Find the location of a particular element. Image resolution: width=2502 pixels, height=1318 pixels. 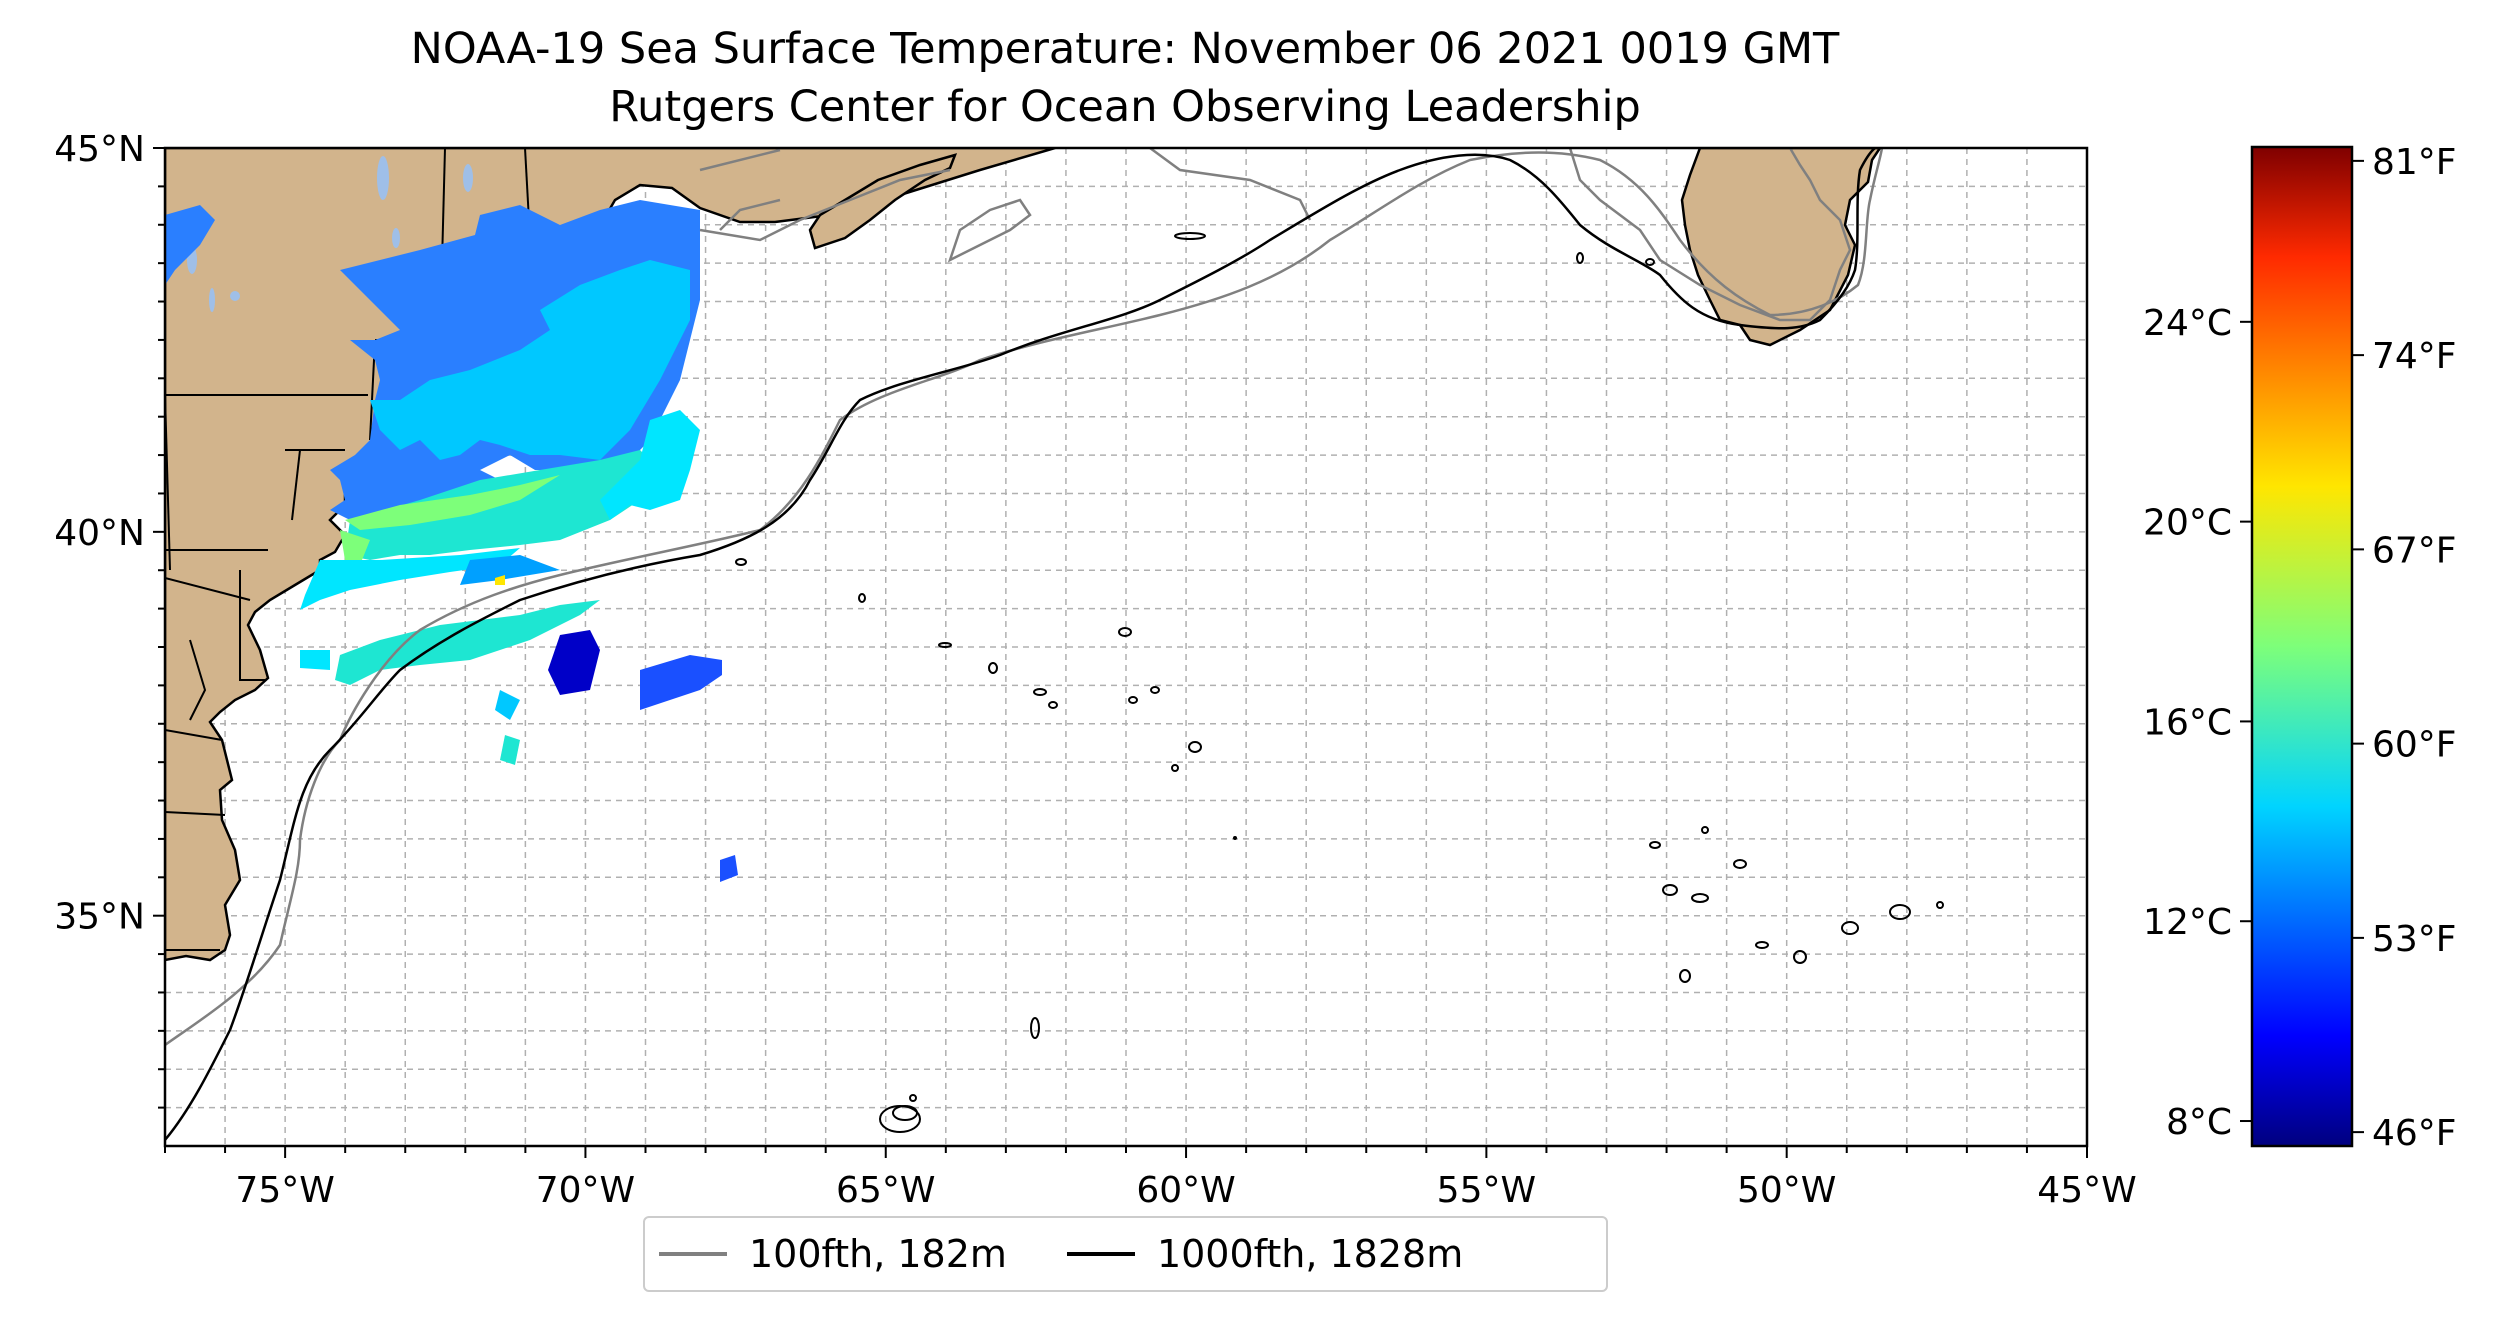

legend-item-1000fth: 1000fth, 1828m is located at coordinates (1265, 1254).